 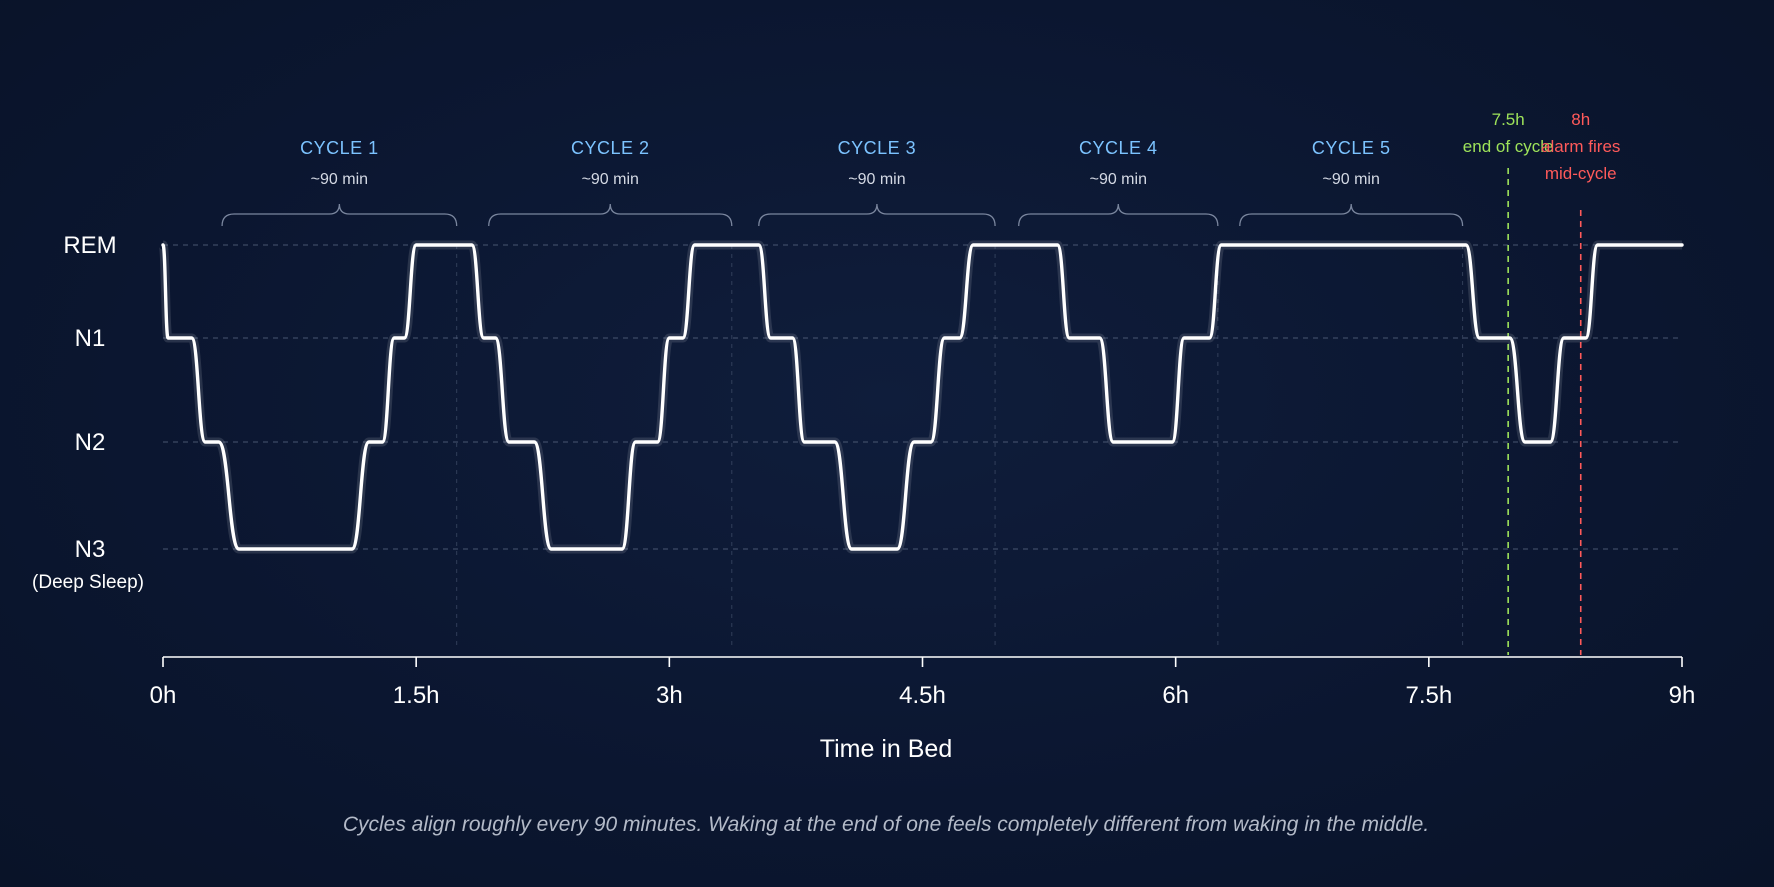 I want to click on cycle-duration-5: ~90 min, so click(x=1351, y=179).